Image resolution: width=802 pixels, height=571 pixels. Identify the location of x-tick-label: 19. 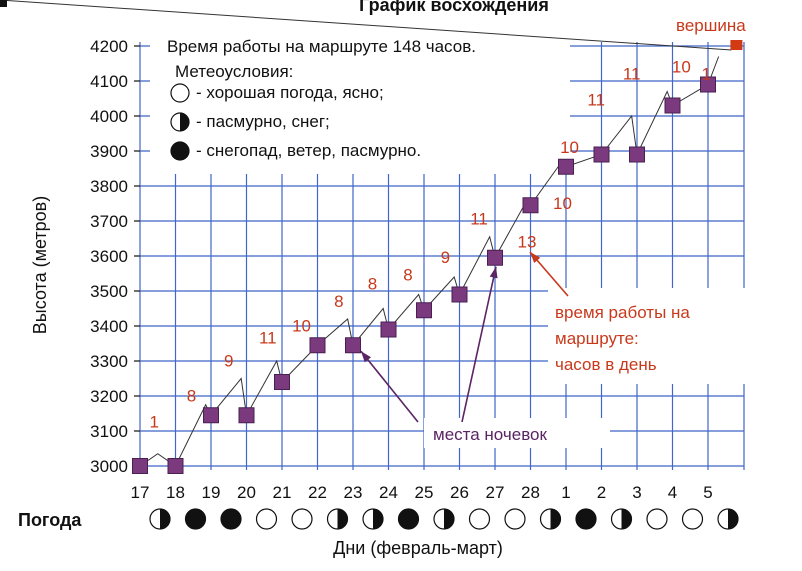
(211, 492).